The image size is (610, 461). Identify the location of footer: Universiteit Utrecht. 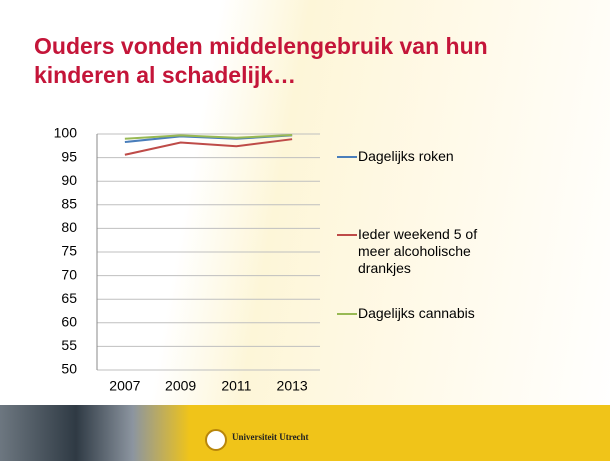
(305, 433).